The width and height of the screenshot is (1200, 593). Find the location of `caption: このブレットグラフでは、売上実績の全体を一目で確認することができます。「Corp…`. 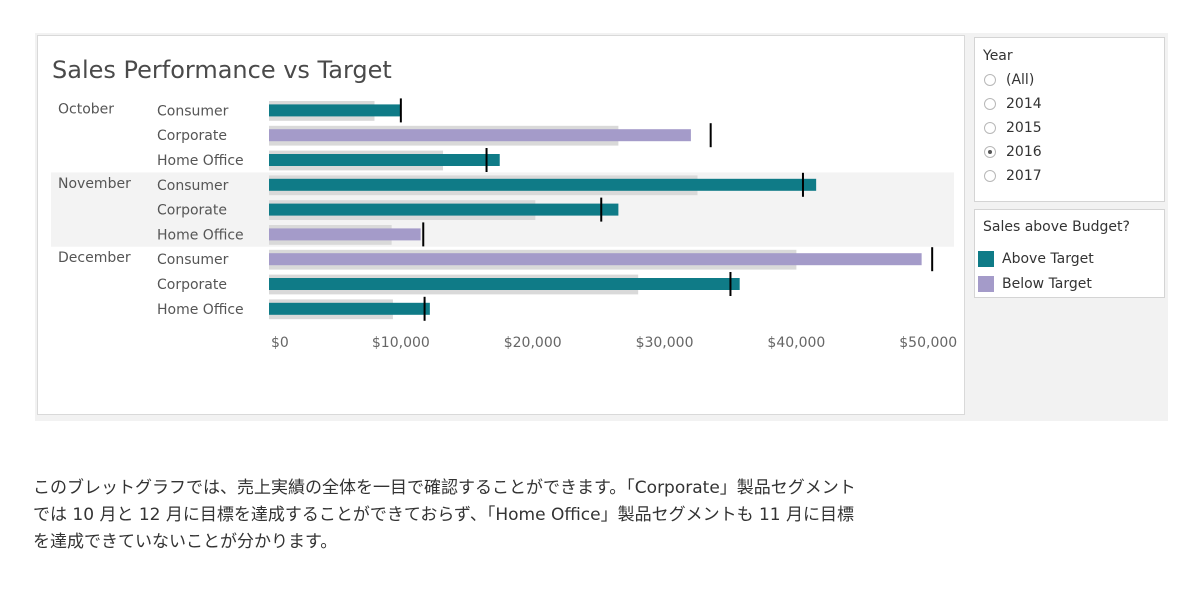

caption: このブレットグラフでは、売上実績の全体を一目で確認することができます。「Corp… is located at coordinates (493, 515).